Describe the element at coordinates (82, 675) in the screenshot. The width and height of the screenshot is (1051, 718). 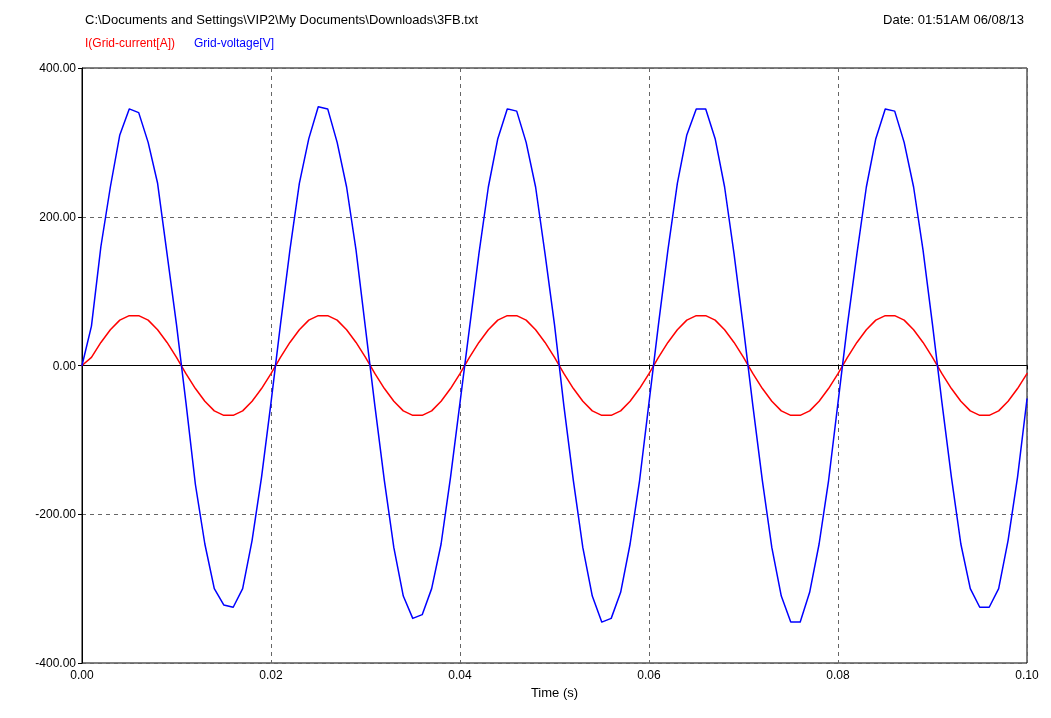
I see `x-tick-label: 0.00` at that location.